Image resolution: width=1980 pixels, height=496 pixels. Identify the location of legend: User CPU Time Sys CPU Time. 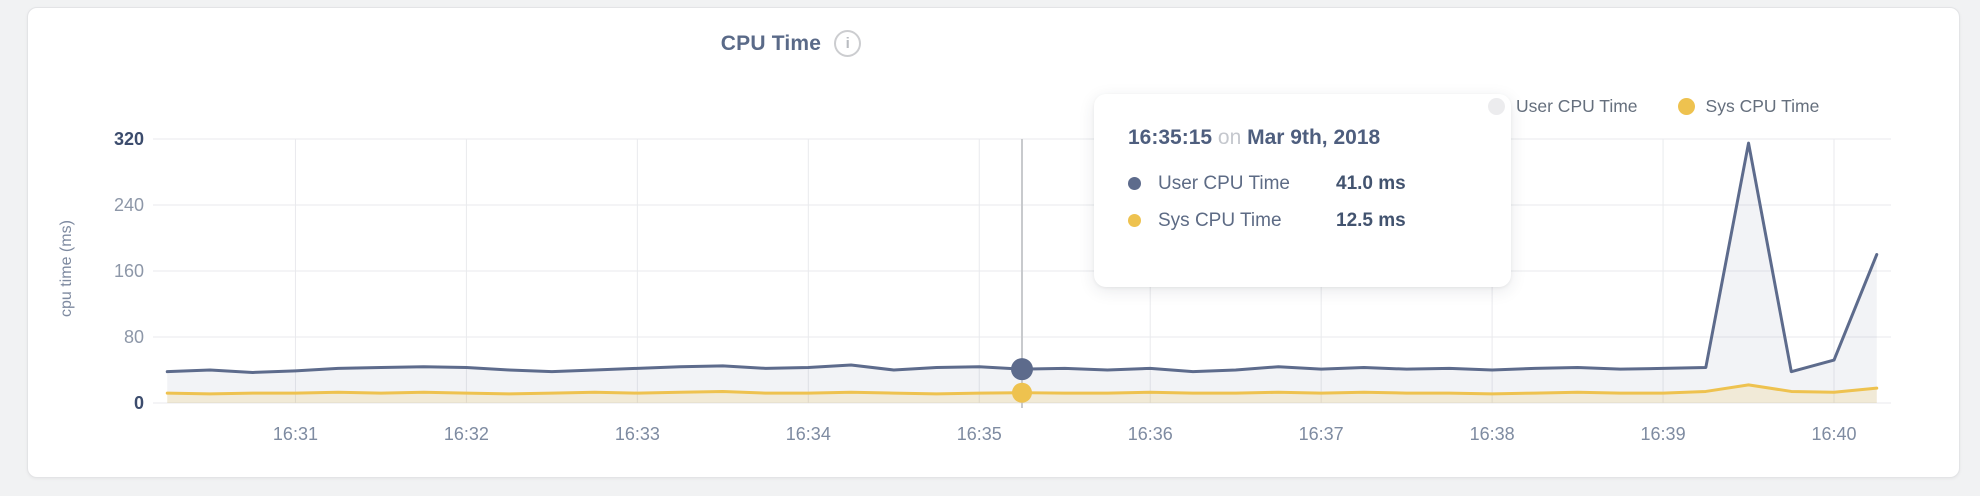
(1653, 106).